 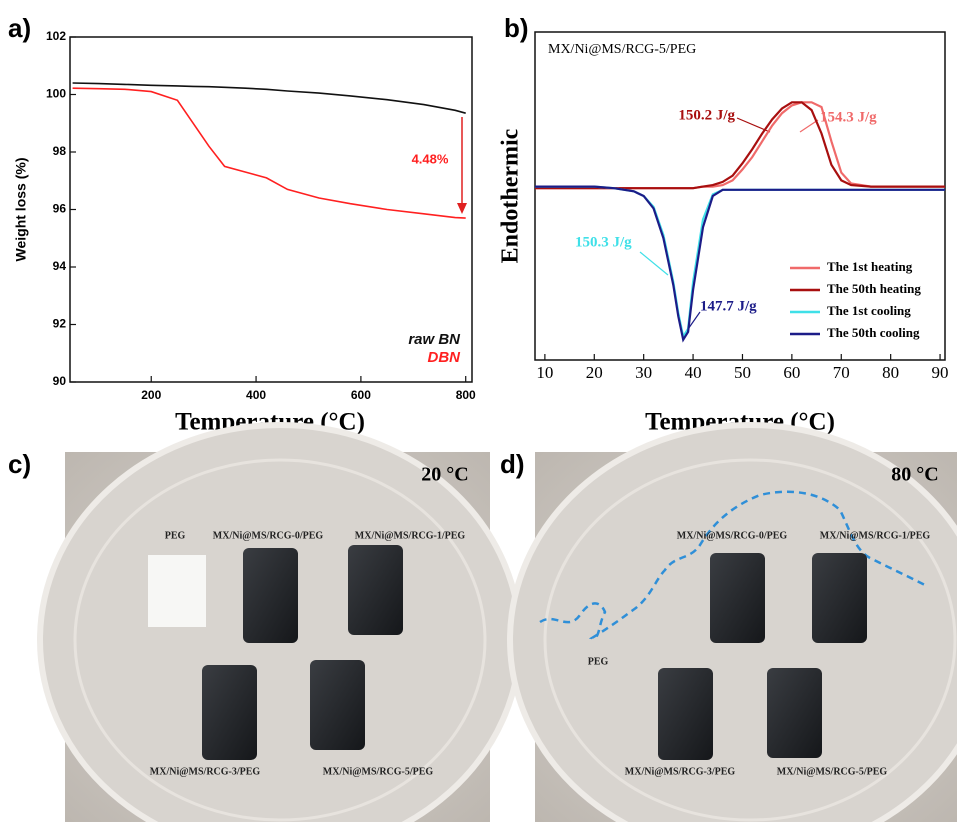 I want to click on x-tick-label: 80, so click(x=890, y=372).